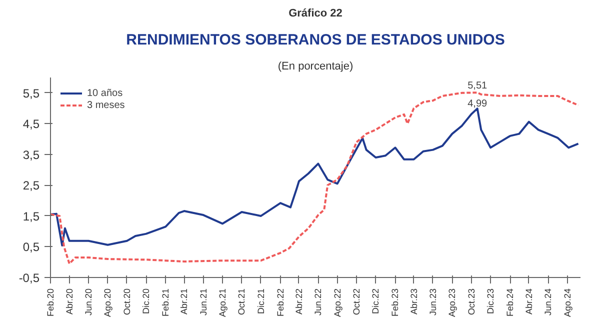  What do you see at coordinates (261, 301) in the screenshot?
I see `x-tick-label: Dic.21` at bounding box center [261, 301].